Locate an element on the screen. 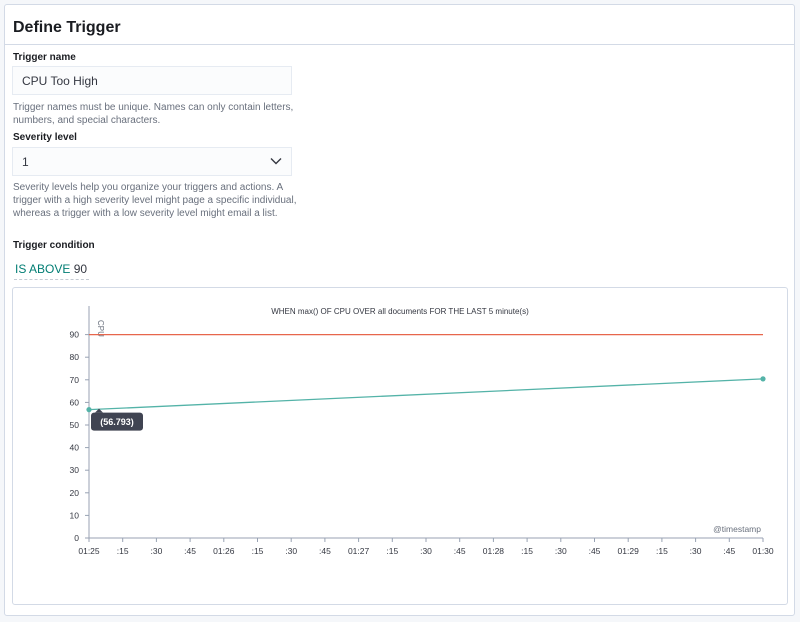  panel-header: Define Trigger is located at coordinates (399, 25).